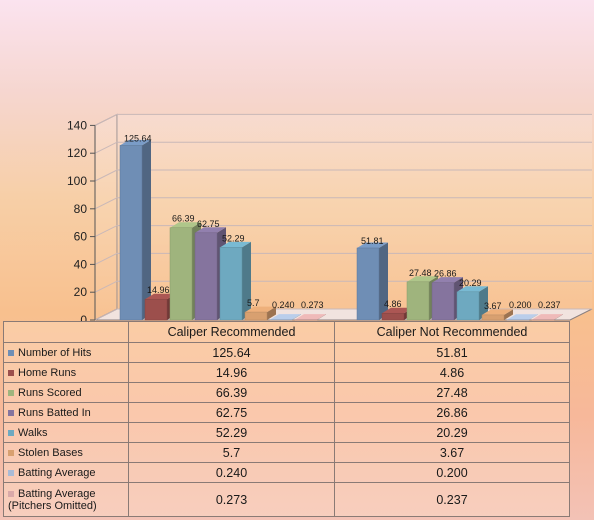 The width and height of the screenshot is (594, 520). Describe the element at coordinates (77, 153) in the screenshot. I see `y-tick-label: 120` at that location.